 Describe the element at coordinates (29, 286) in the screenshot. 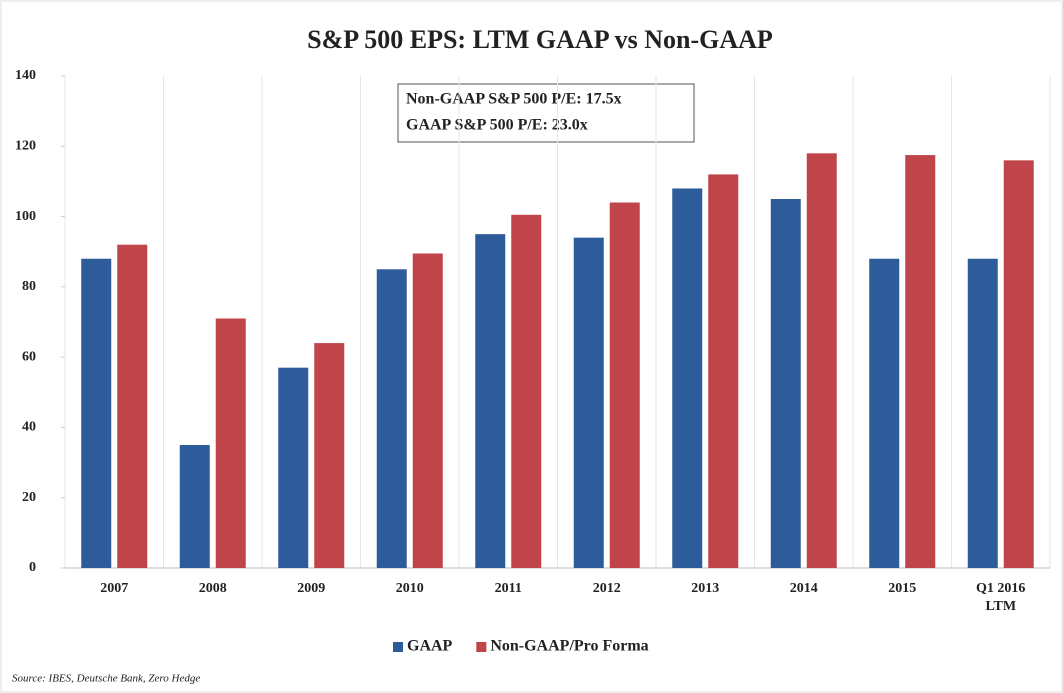

I see `y-tick-label: 80` at that location.